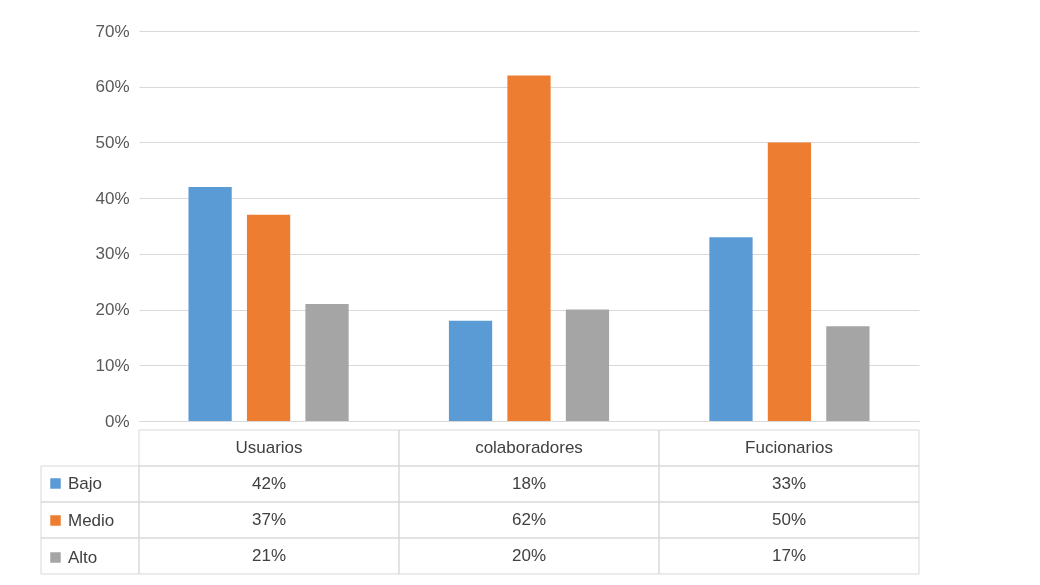  I want to click on legend-label: Bajo, so click(85, 483).